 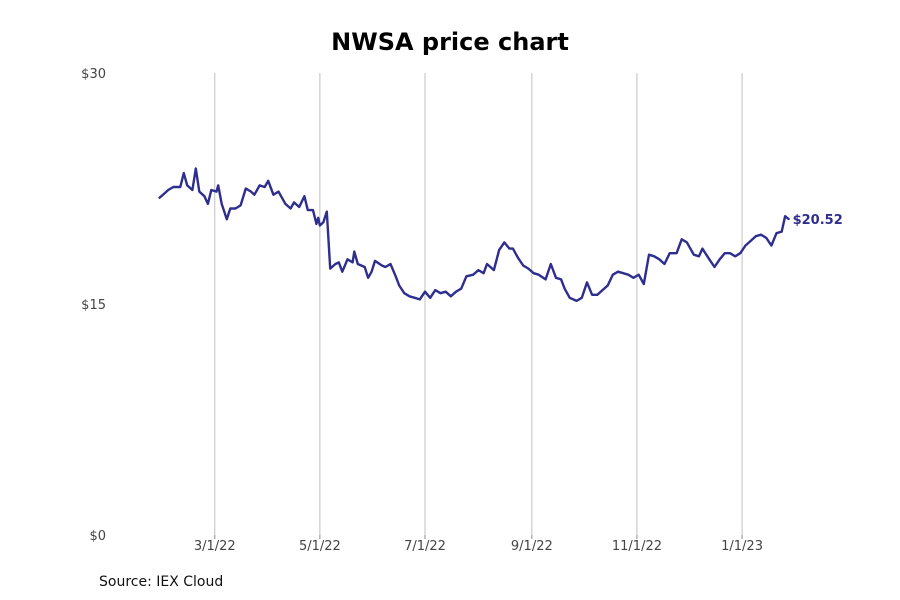 I want to click on x-tick-label: 7/1/22, so click(x=425, y=546).